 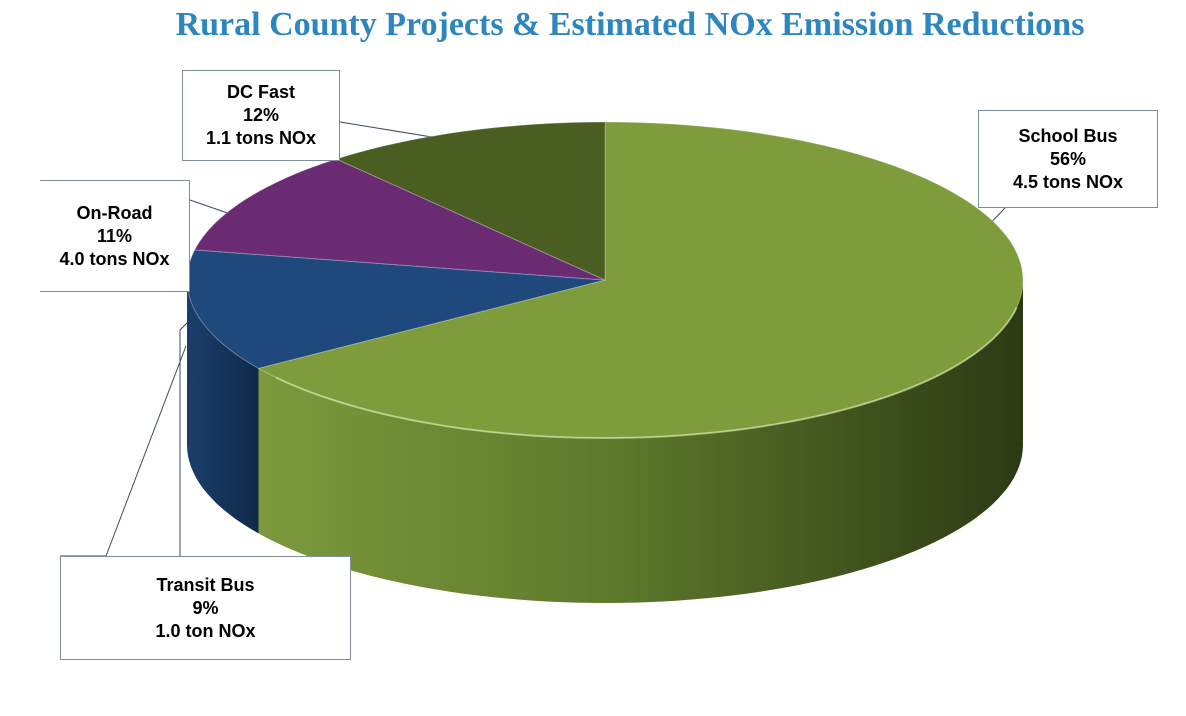 I want to click on slice-label-on-road: On-Road 11% 4.0 tons NOx, so click(x=115, y=236).